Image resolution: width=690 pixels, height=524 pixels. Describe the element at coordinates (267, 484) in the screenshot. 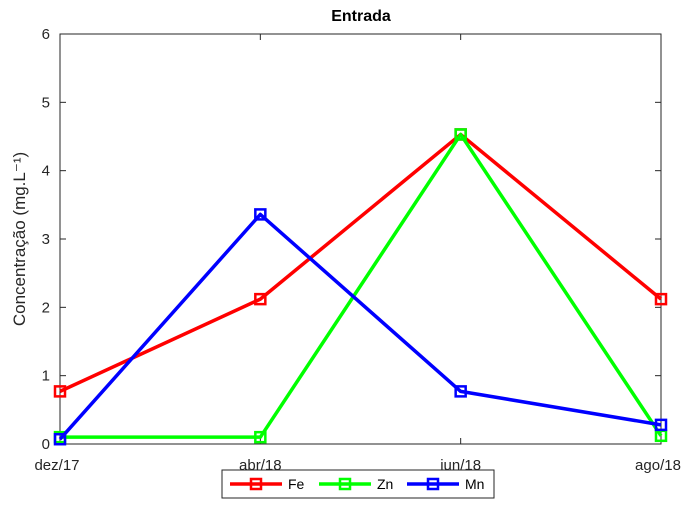

I see `legend-item-fe: Fe` at that location.